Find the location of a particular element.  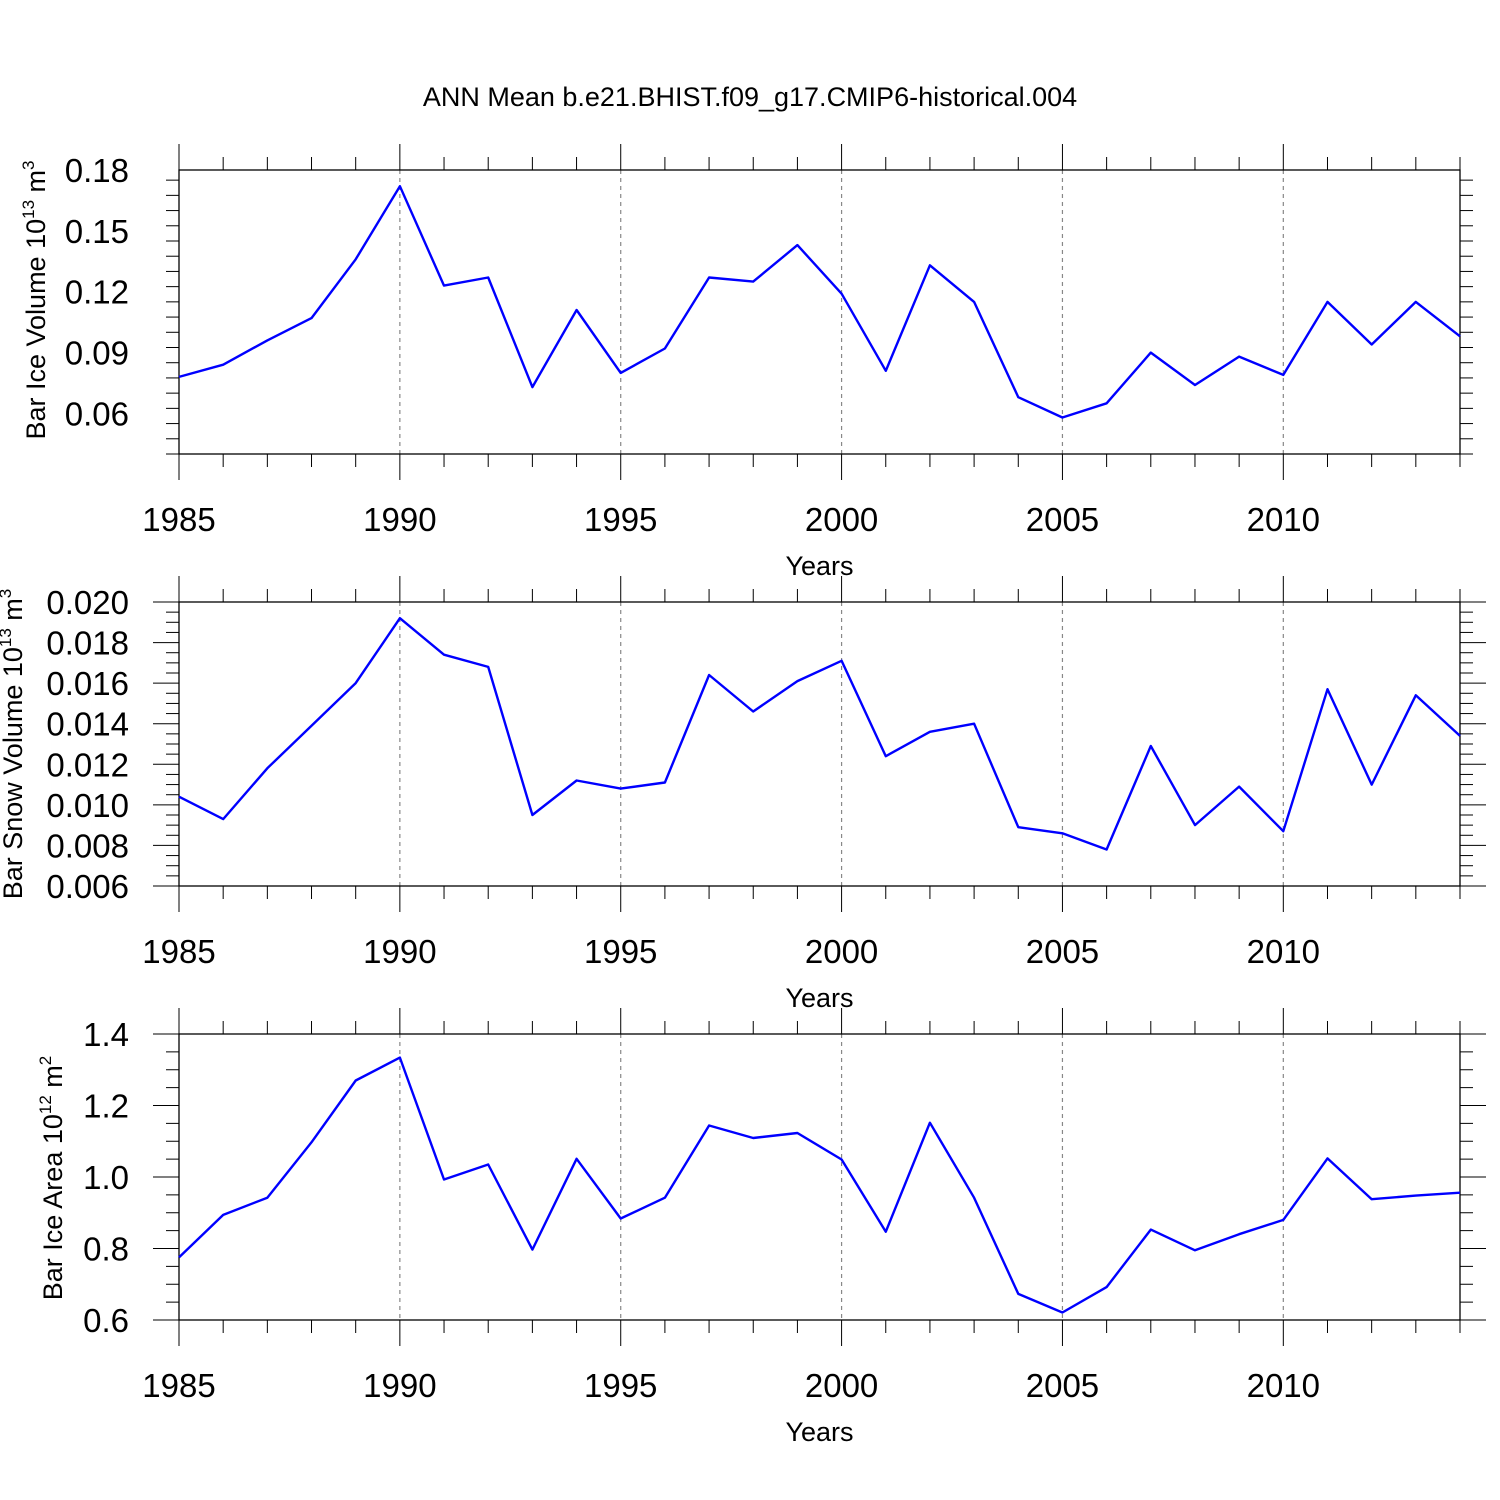

y-axis-label: Bar Snow Volume 1013 m3 is located at coordinates (14, 744).